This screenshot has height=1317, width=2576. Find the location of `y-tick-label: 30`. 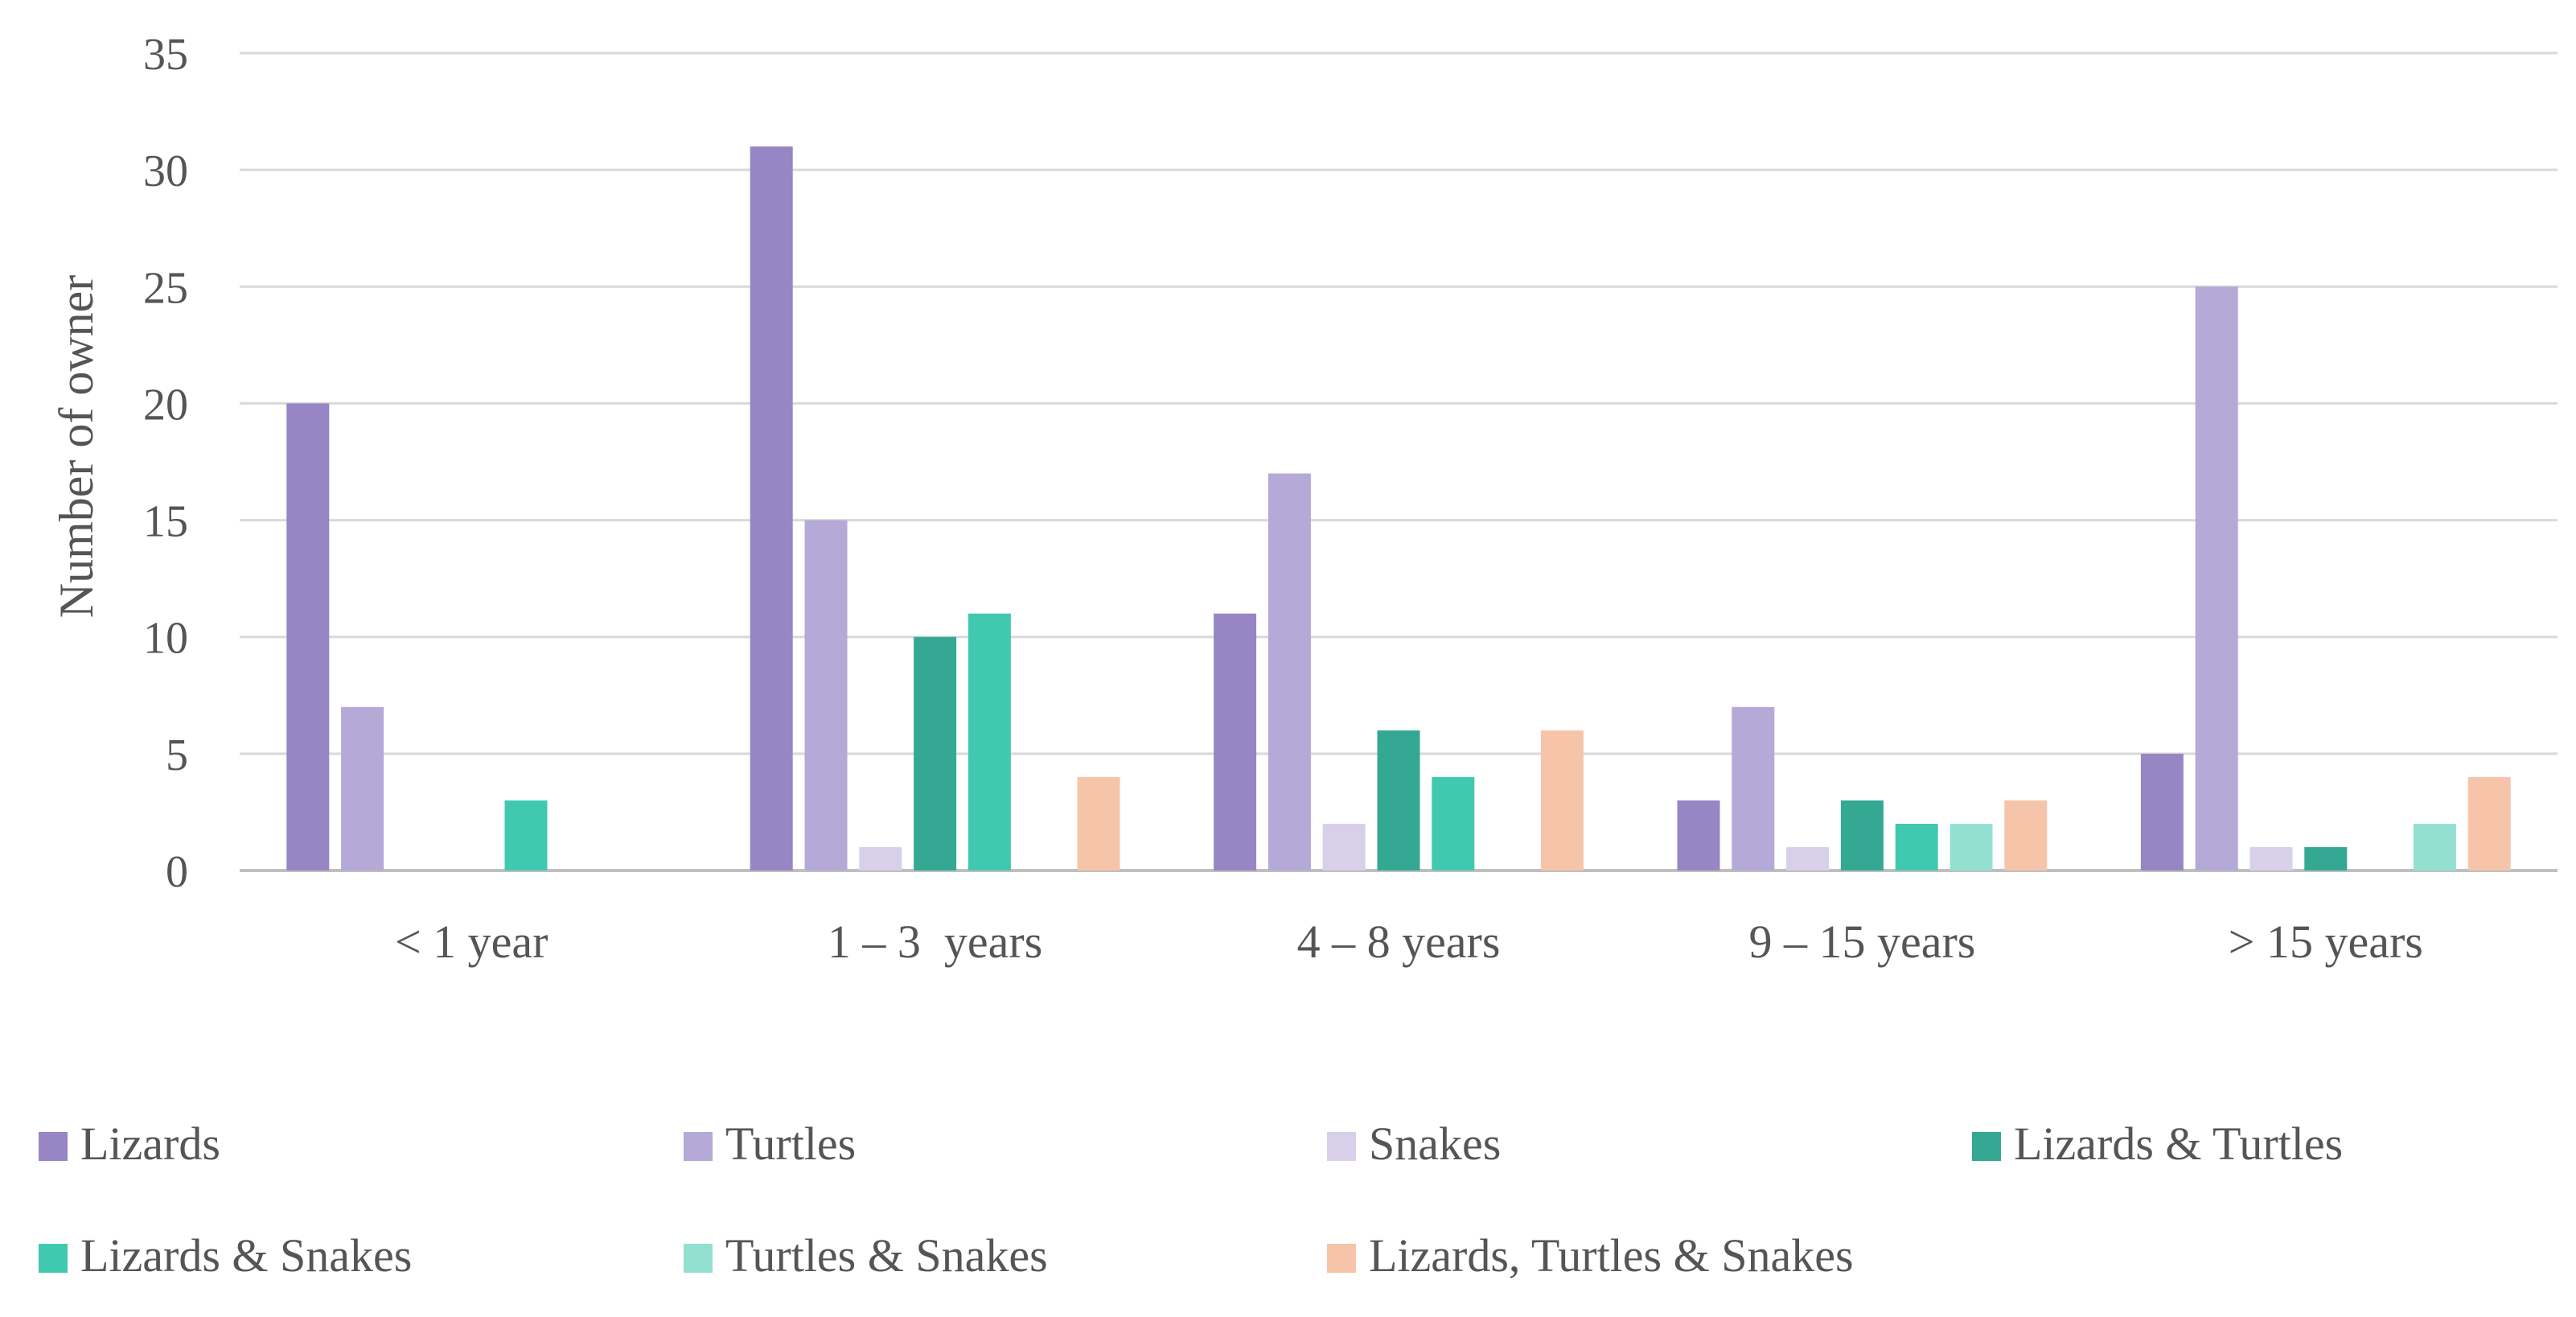

y-tick-label: 30 is located at coordinates (165, 171).